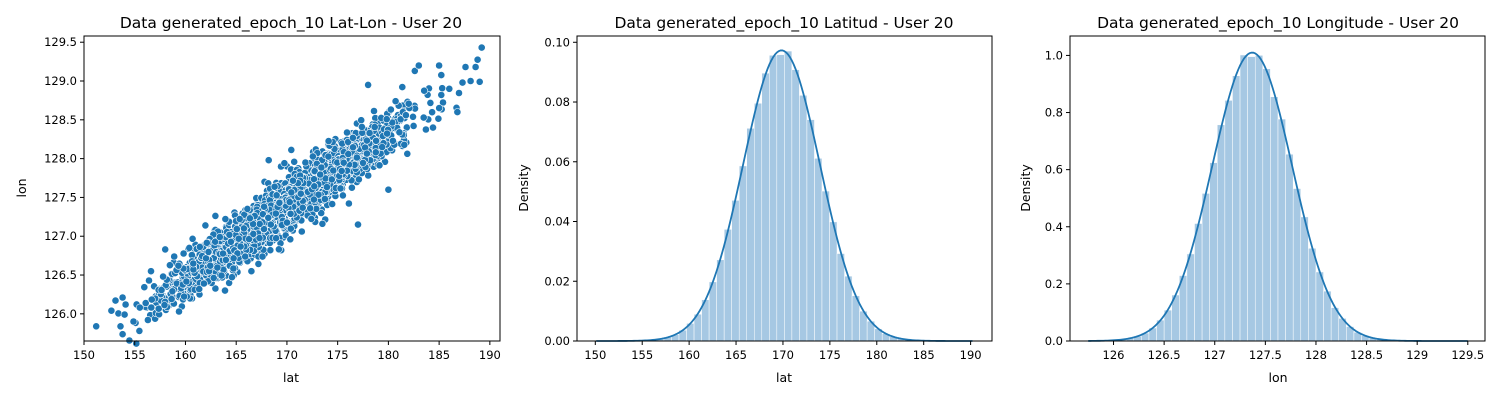  Describe the element at coordinates (1054, 341) in the screenshot. I see `longitude-histogram-y-tick-label: 0.0` at that location.